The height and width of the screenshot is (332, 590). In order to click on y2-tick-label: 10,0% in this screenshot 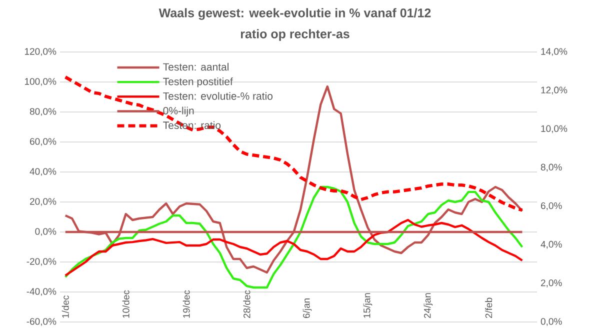, I will do `click(554, 129)`.